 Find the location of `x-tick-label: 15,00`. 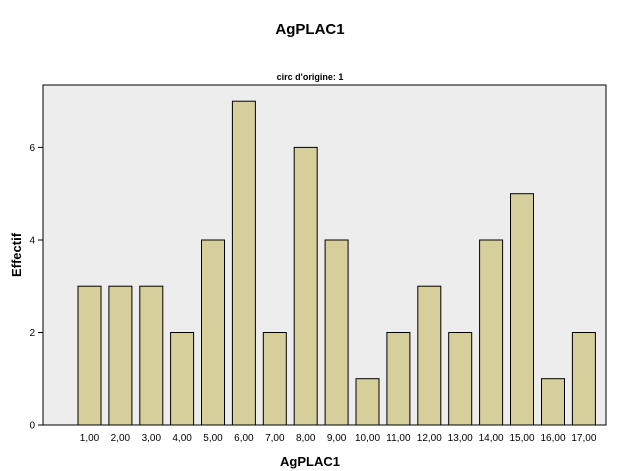

x-tick-label: 15,00 is located at coordinates (521, 438).